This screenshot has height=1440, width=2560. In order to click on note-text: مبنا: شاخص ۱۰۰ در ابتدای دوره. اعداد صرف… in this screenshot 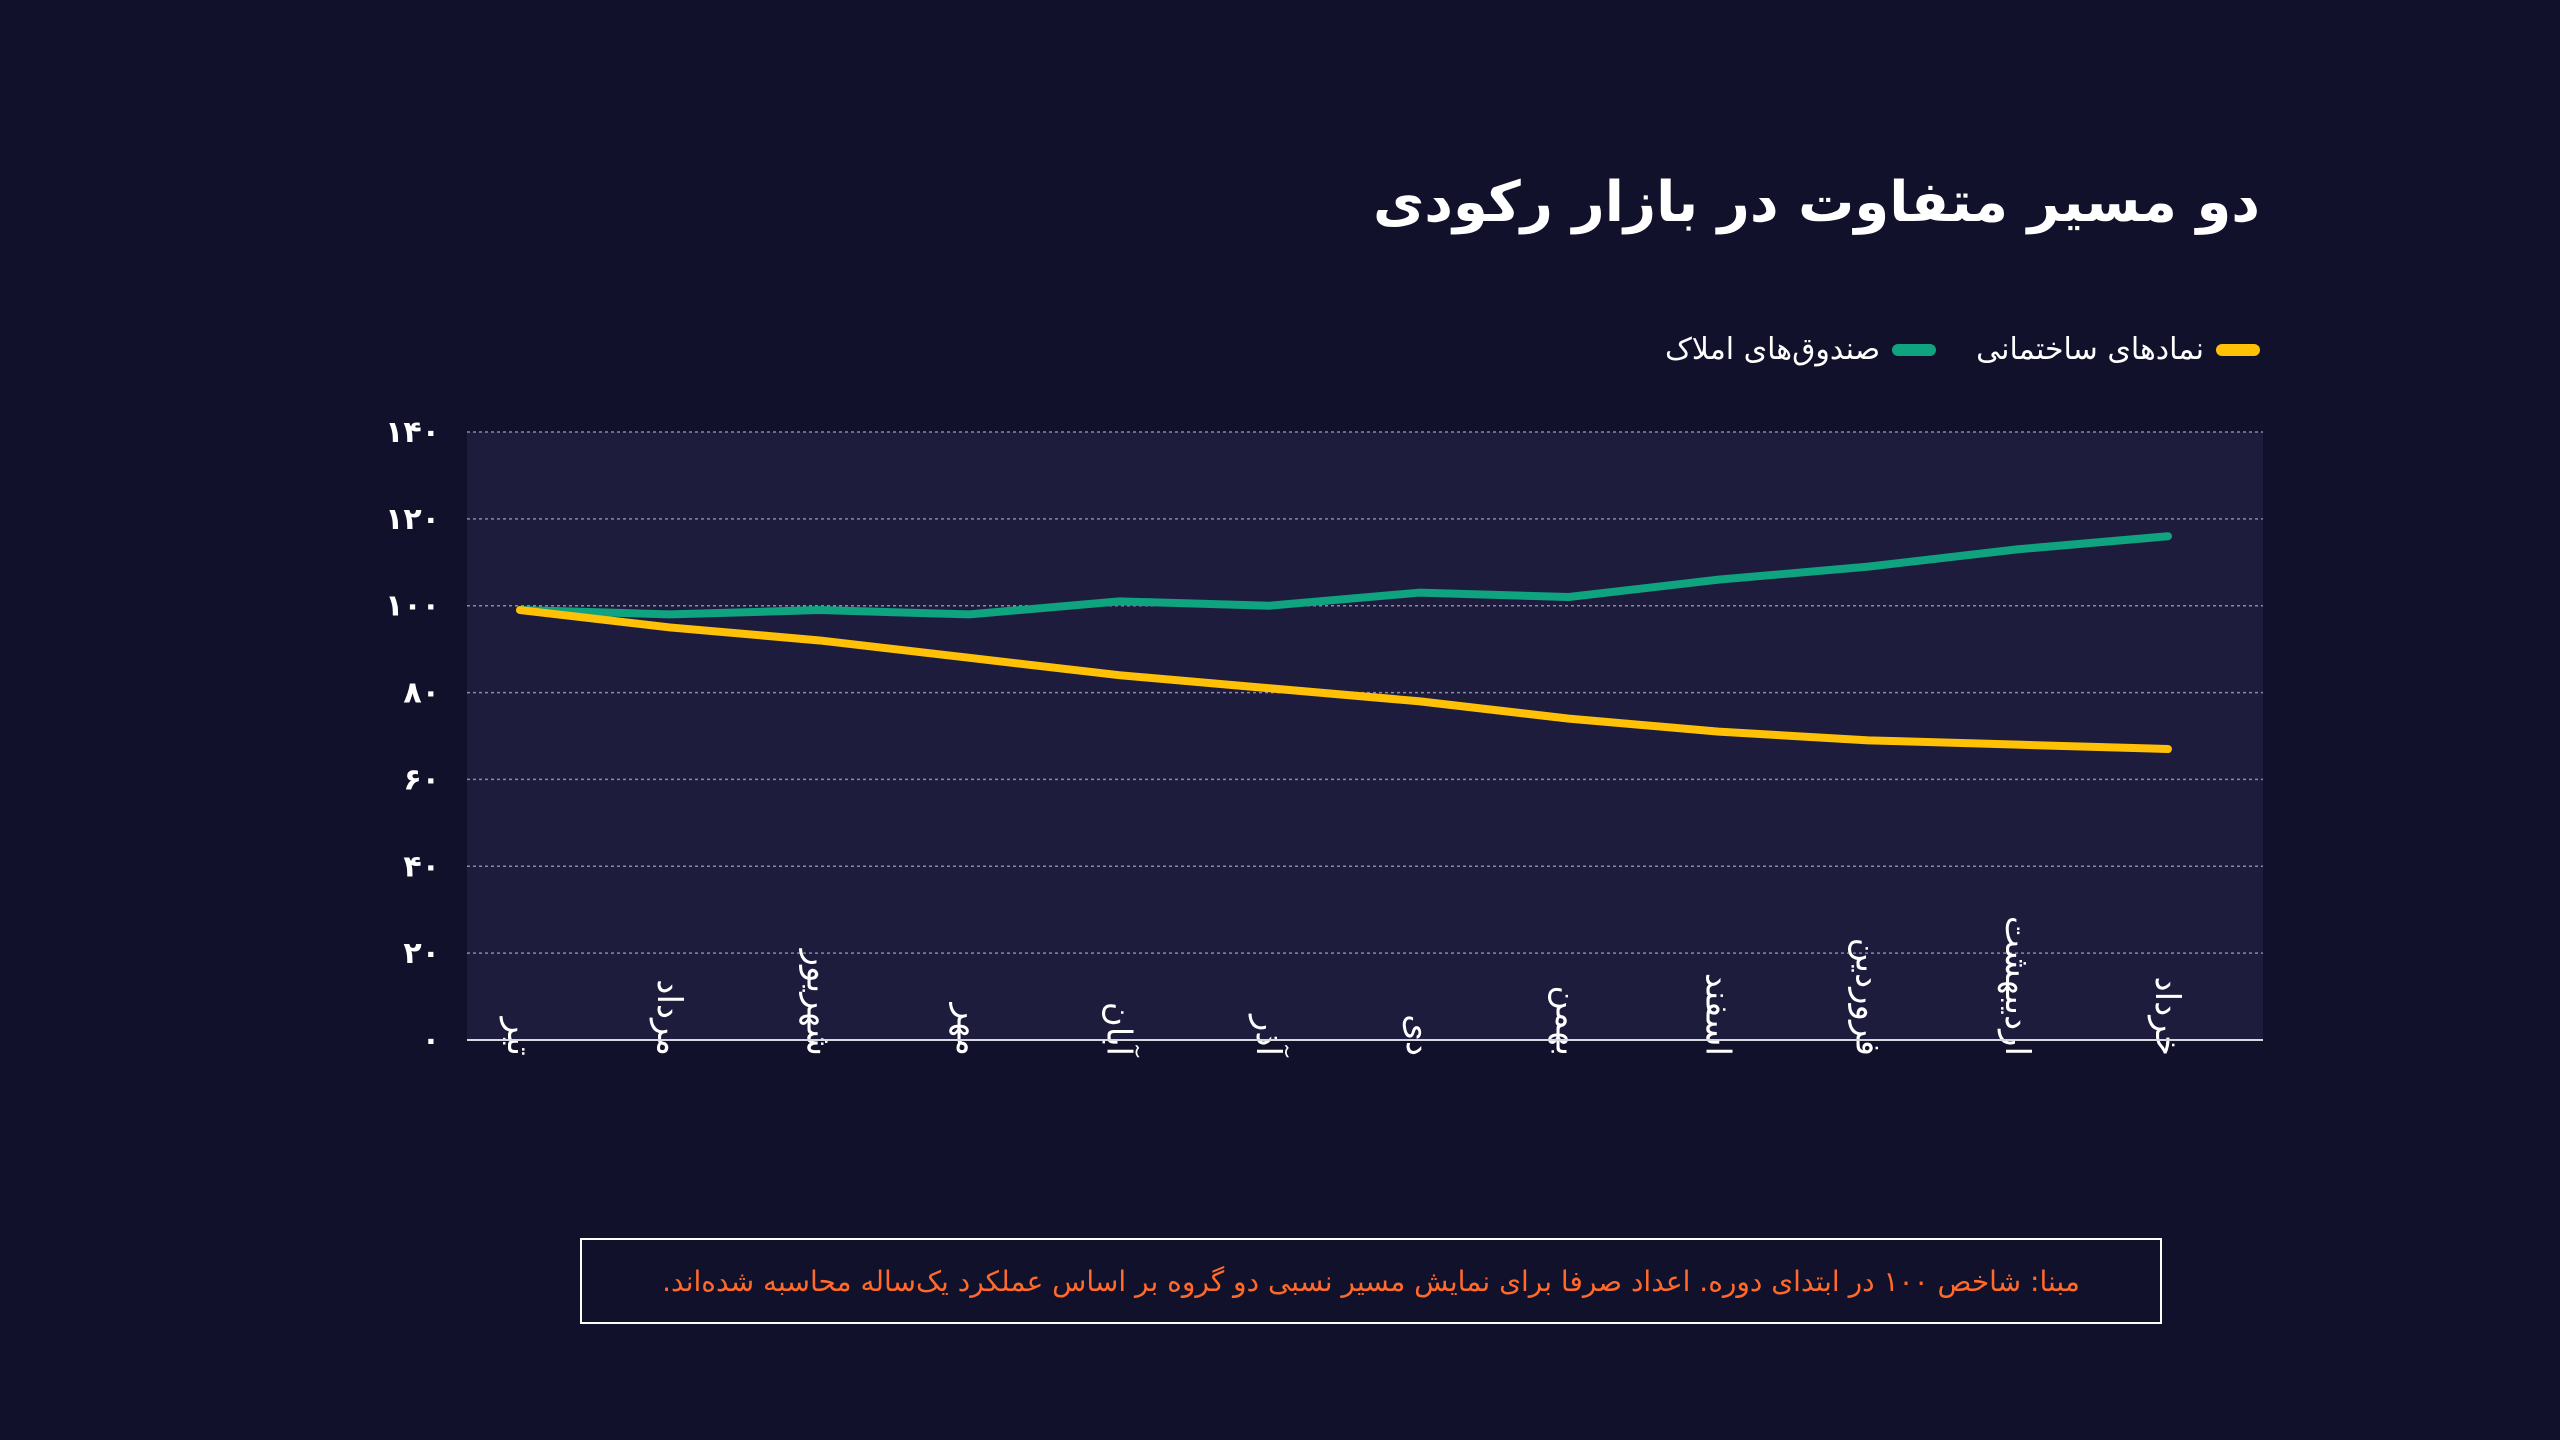, I will do `click(1371, 1281)`.